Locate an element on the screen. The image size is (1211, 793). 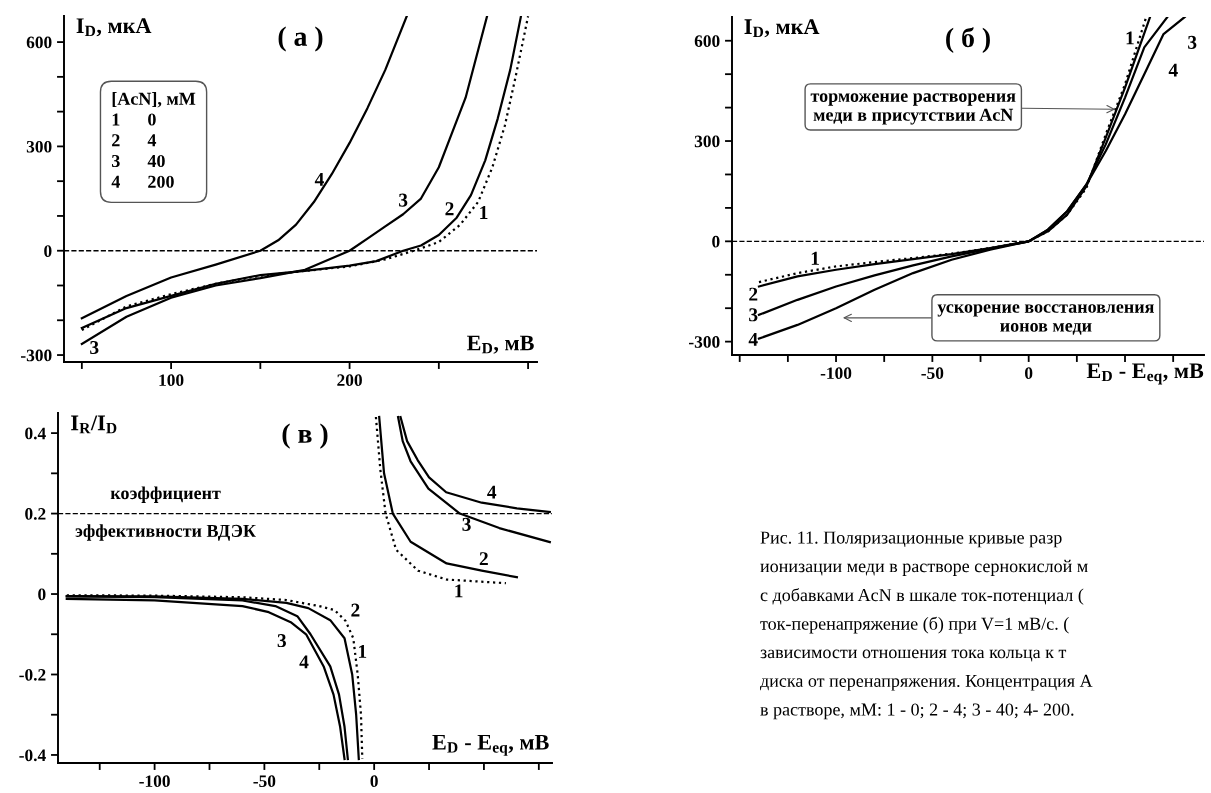
x-axis-title: E$_{D}$, мВ is located at coordinates (500, 344).